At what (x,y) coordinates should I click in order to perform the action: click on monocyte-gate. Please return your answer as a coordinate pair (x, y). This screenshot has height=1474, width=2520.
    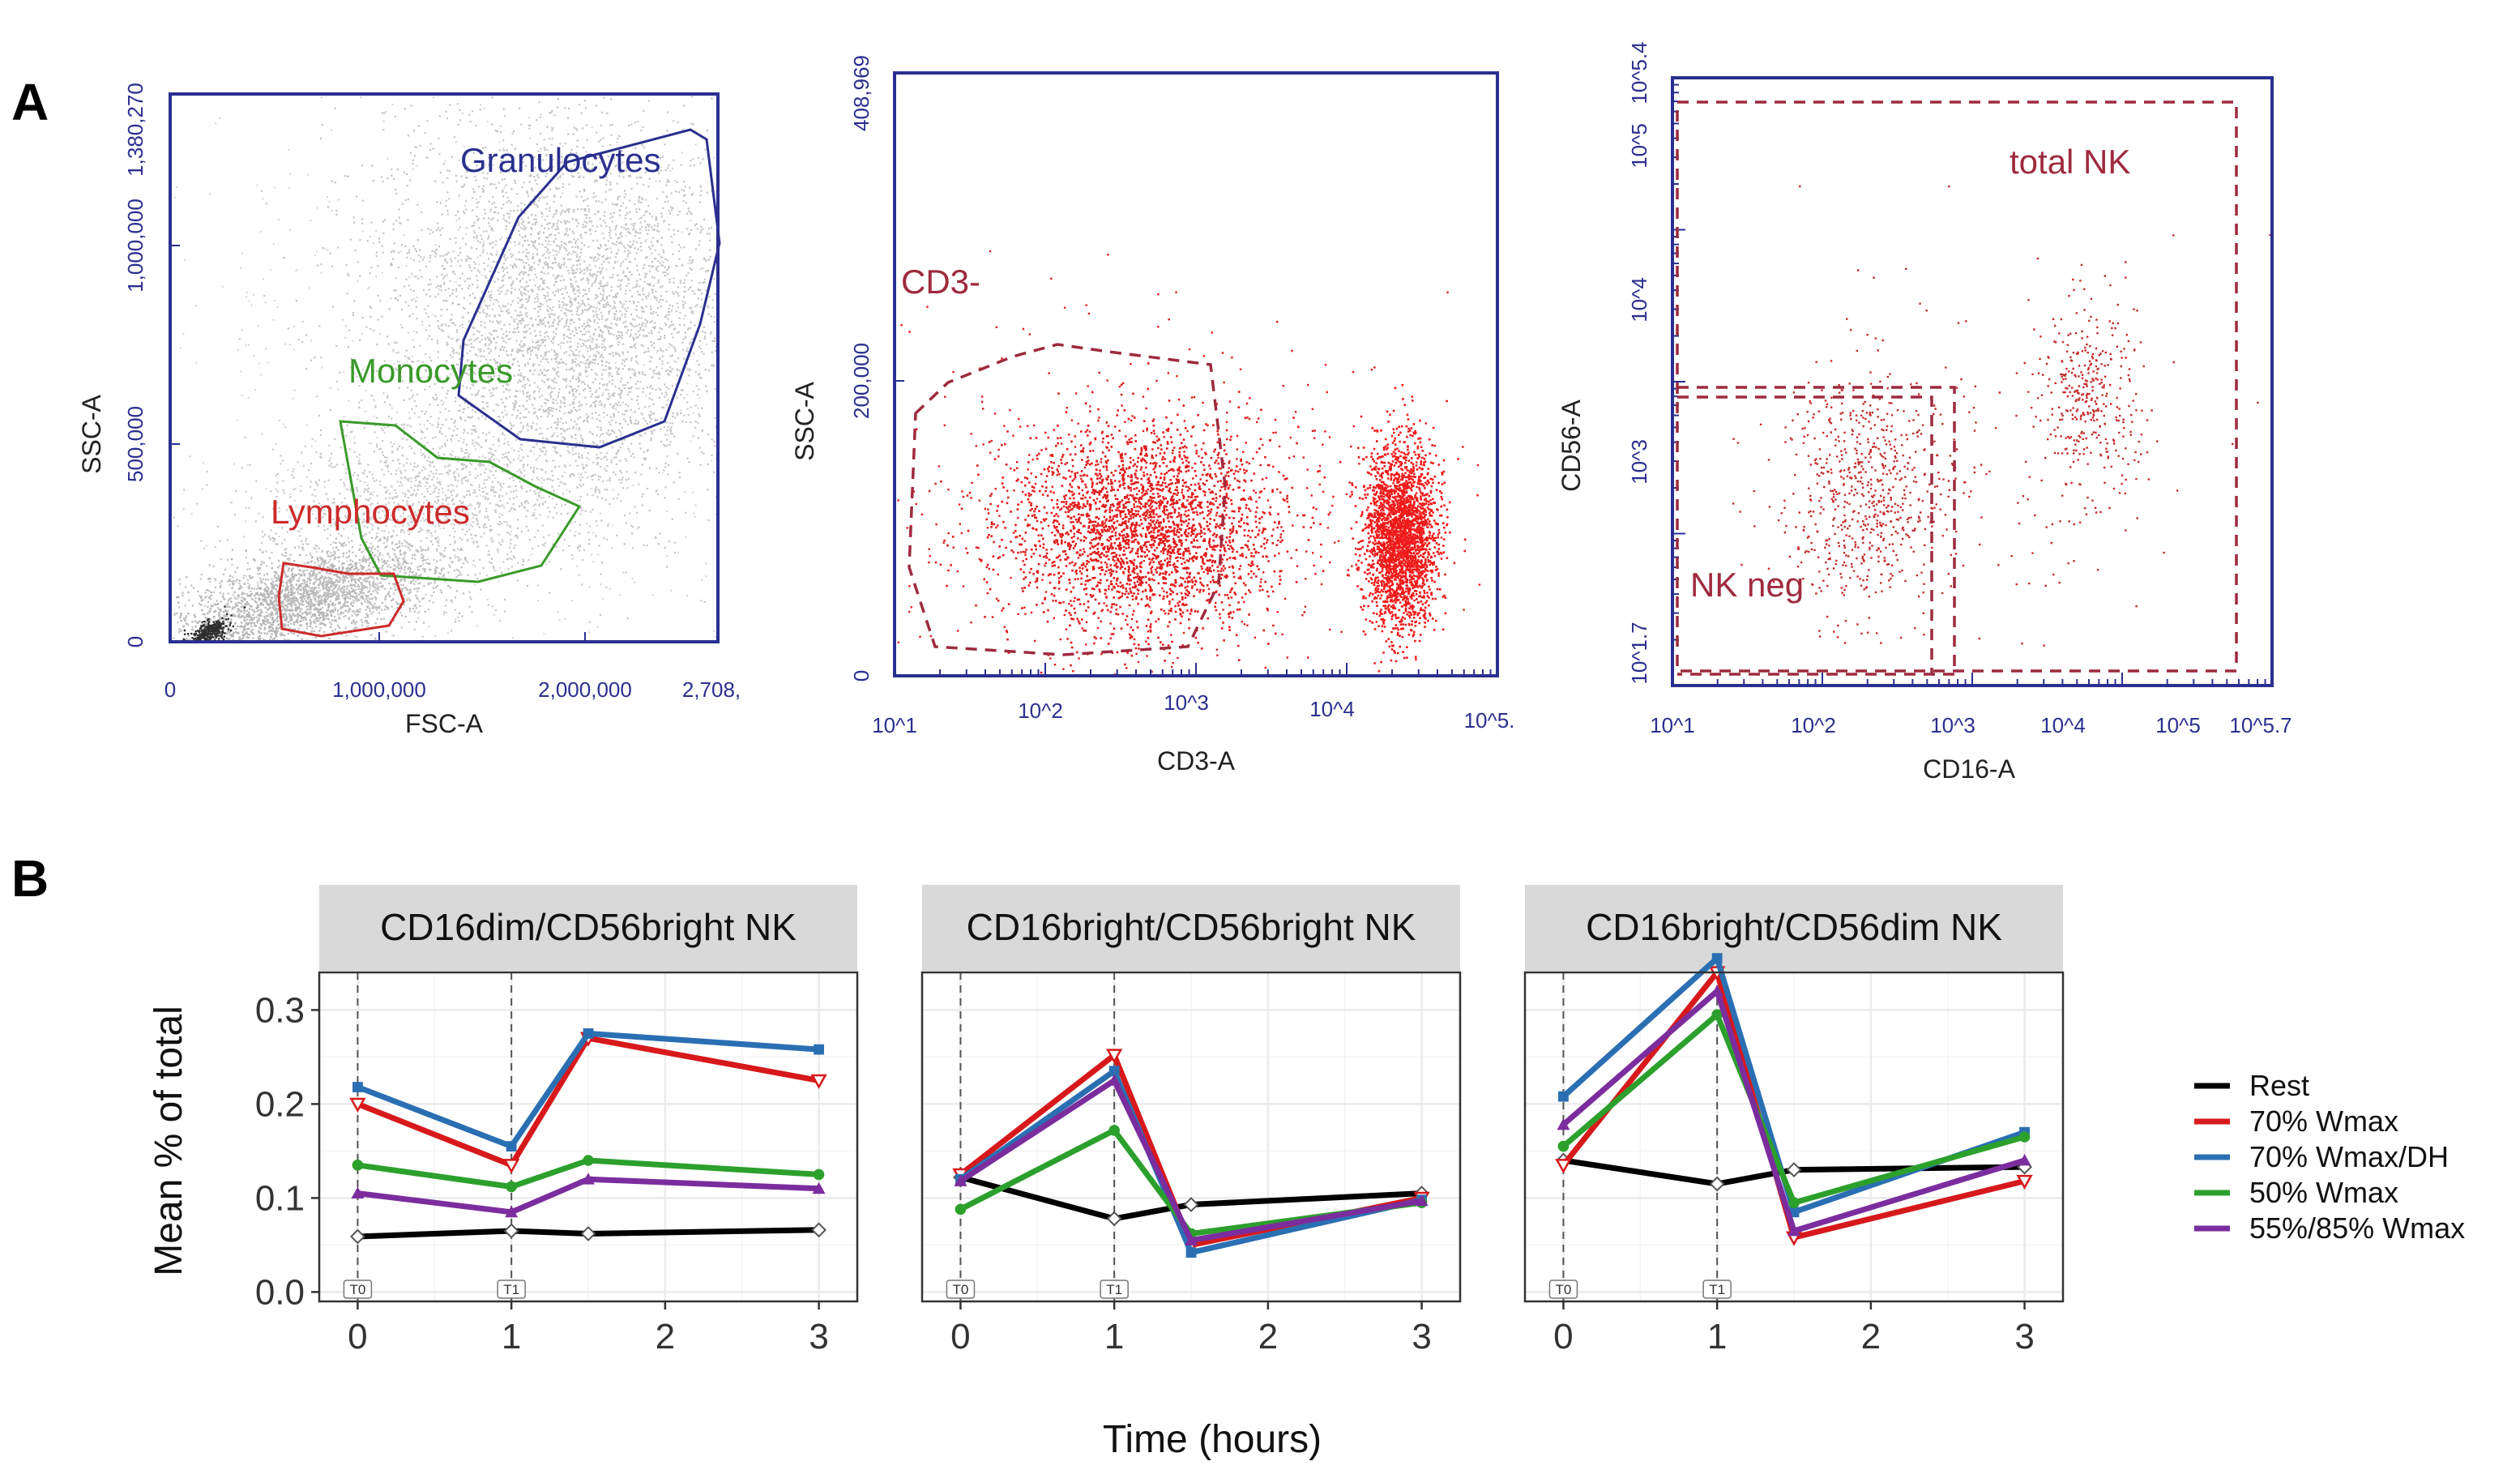
    Looking at the image, I should click on (461, 501).